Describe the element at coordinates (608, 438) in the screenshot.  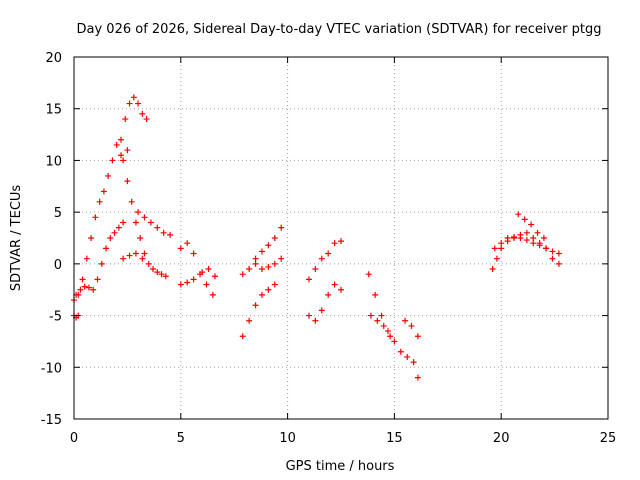
I see `x-tick-label: 25` at that location.